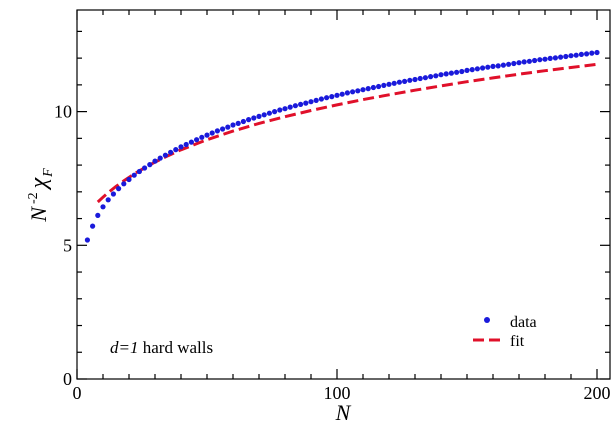 Image resolution: width=616 pixels, height=426 pixels. What do you see at coordinates (63, 112) in the screenshot?
I see `y-tick-label: 10` at bounding box center [63, 112].